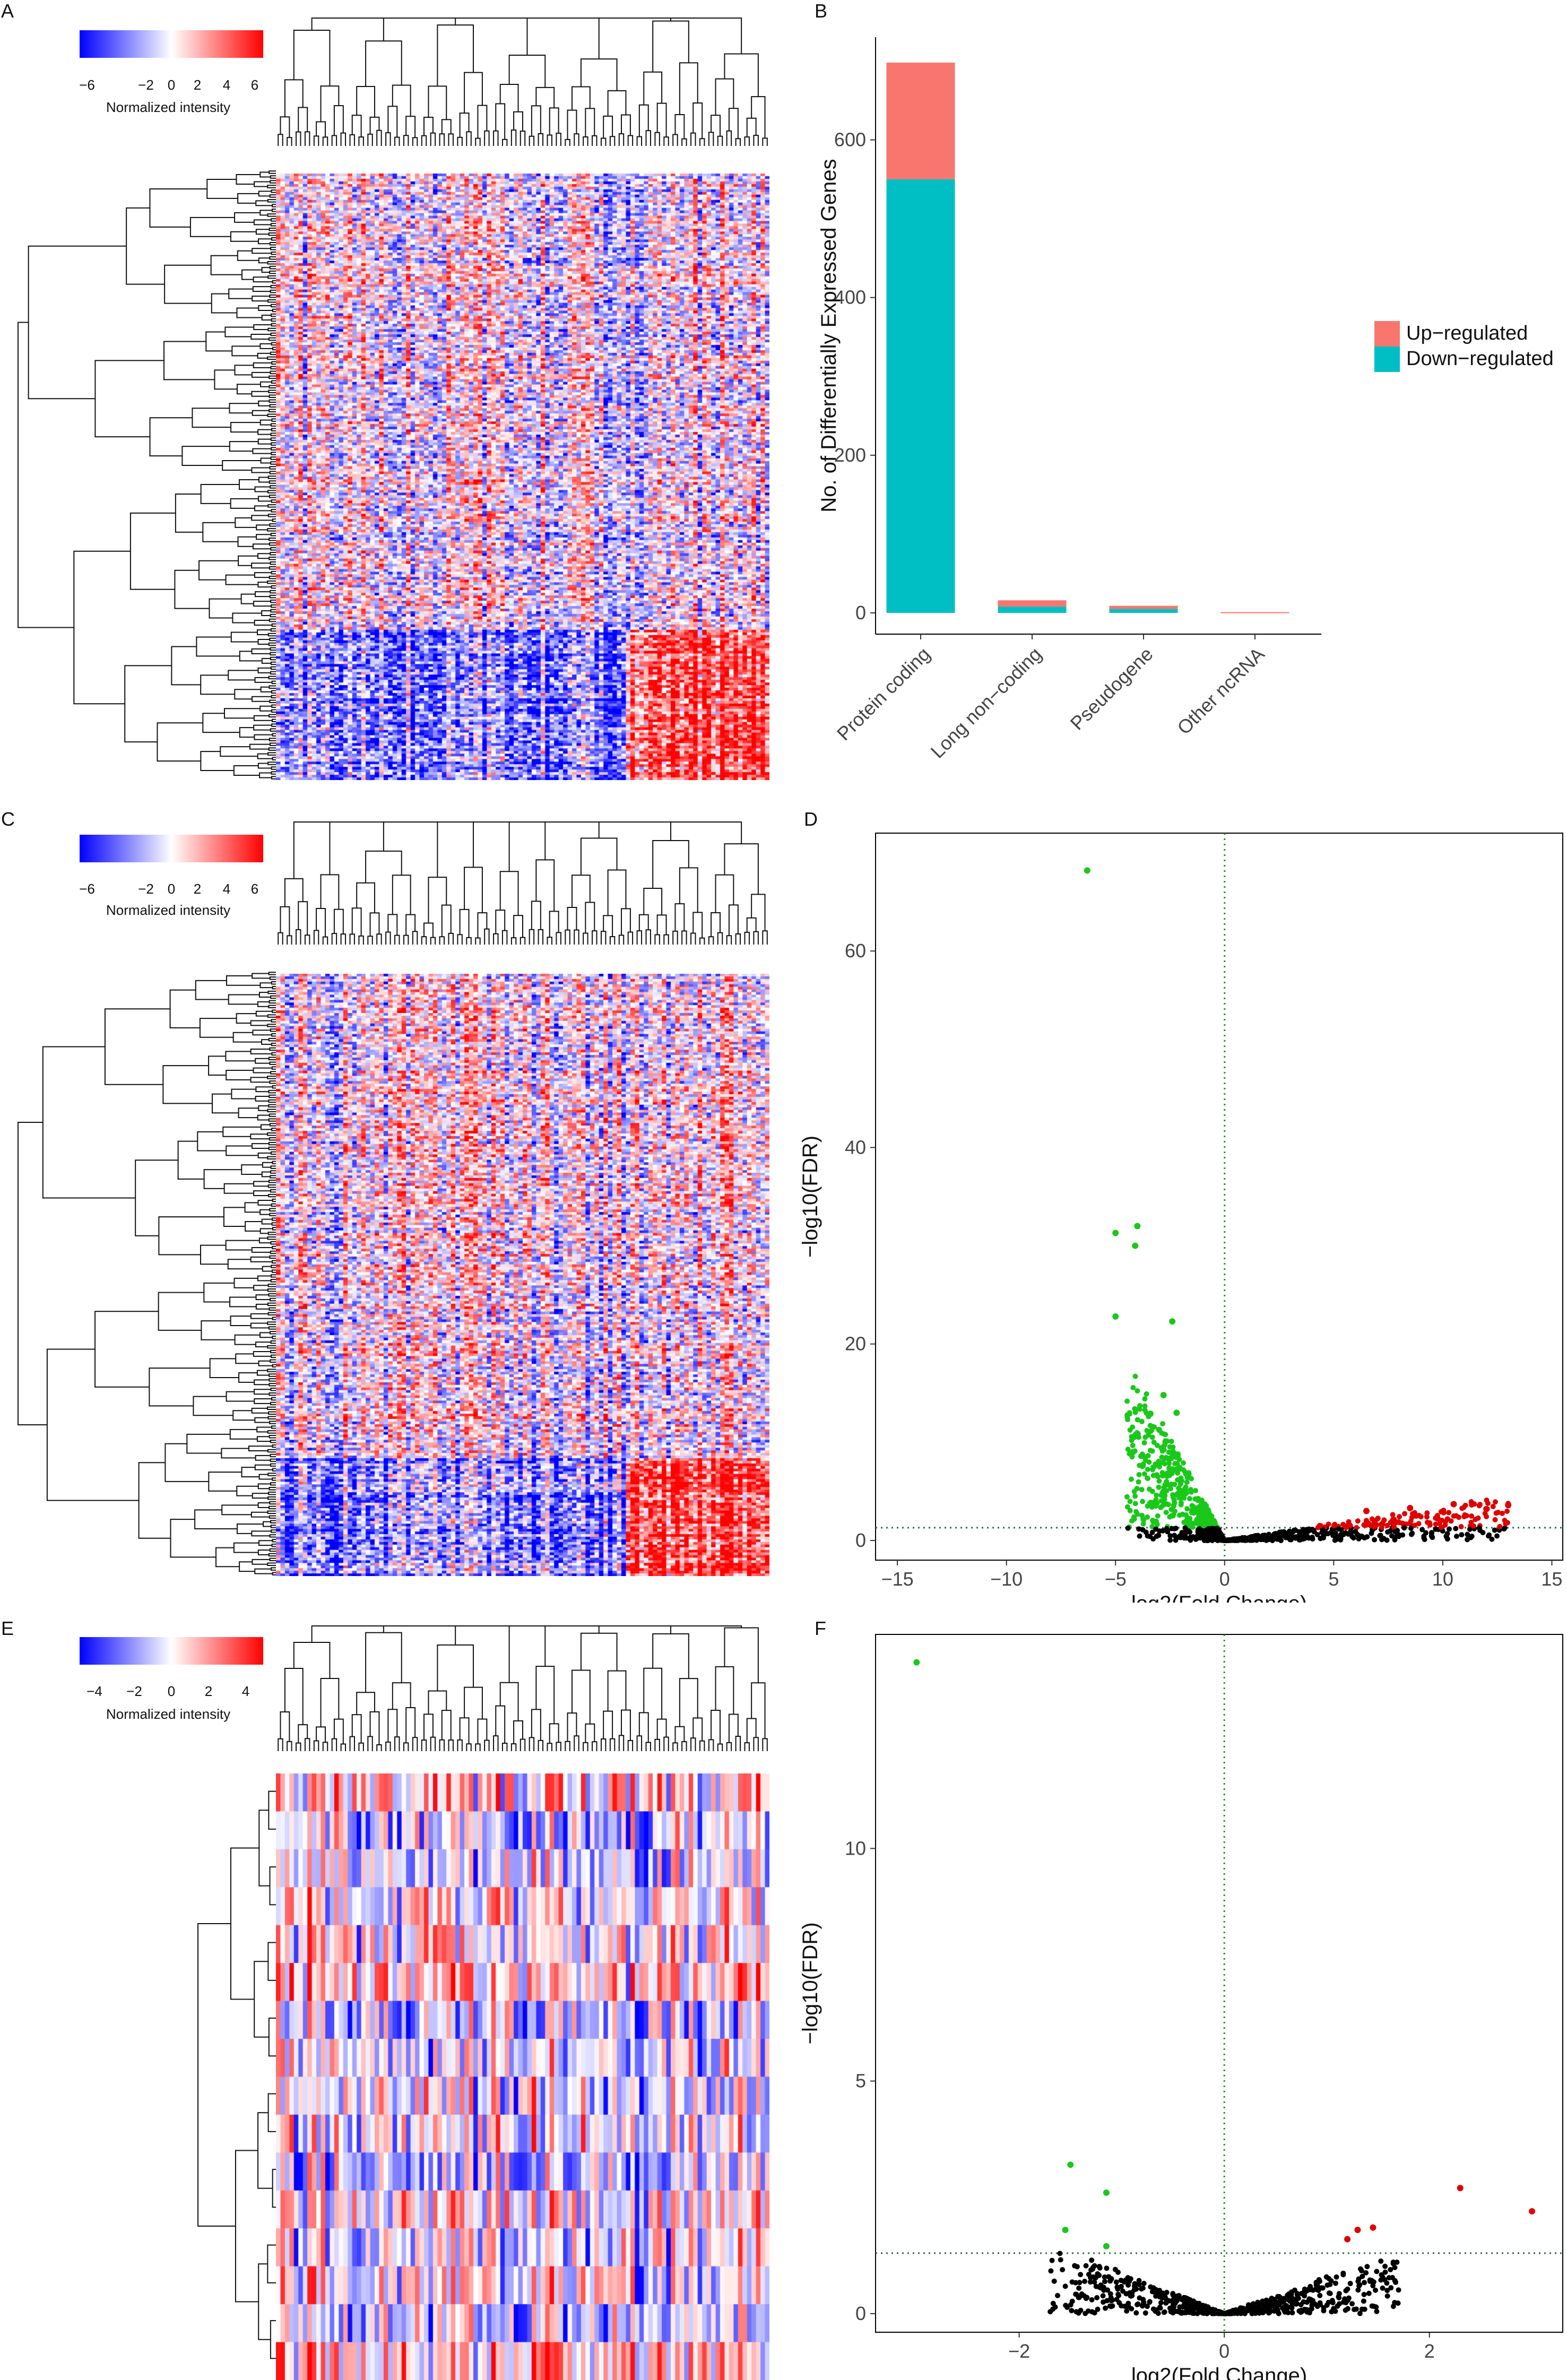 The width and height of the screenshot is (1567, 2380). Describe the element at coordinates (1551, 1579) in the screenshot. I see `x-tick-label: 15` at that location.